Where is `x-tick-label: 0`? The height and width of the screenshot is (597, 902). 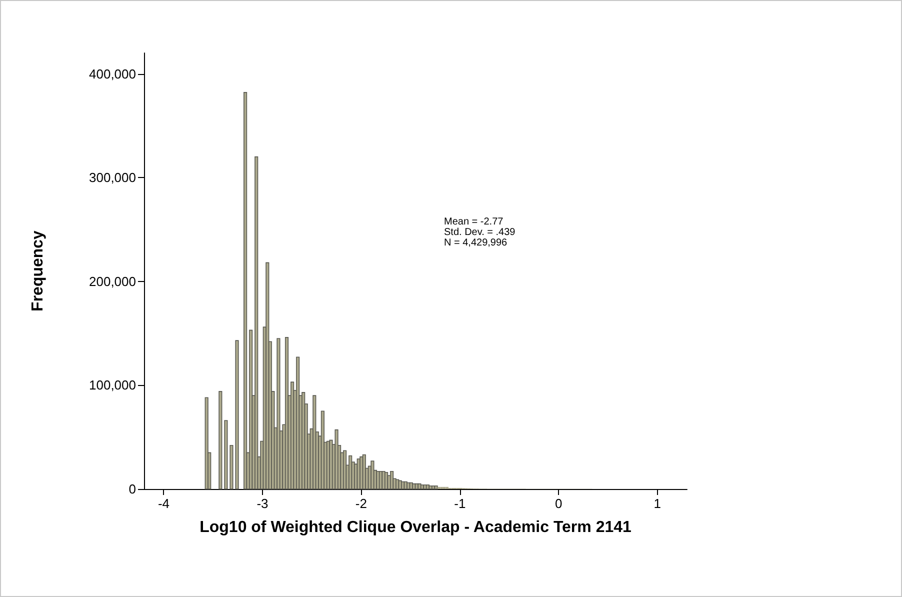 x-tick-label: 0 is located at coordinates (558, 503).